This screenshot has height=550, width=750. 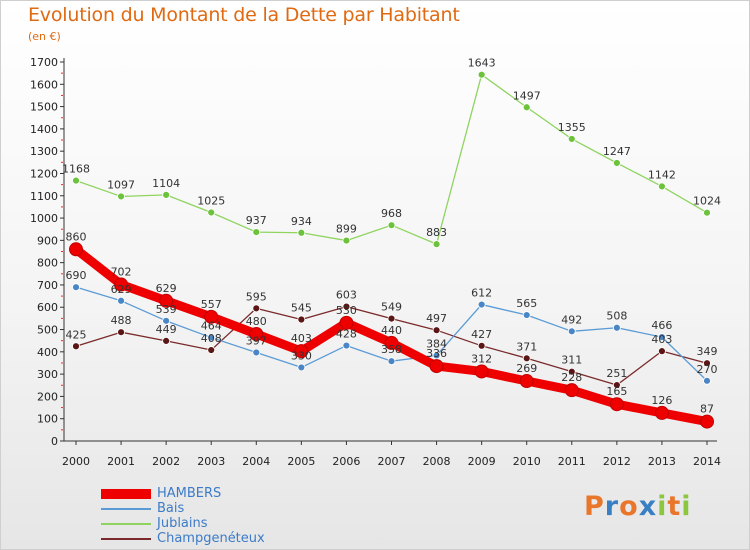 I want to click on data-label: 1142, so click(x=662, y=174).